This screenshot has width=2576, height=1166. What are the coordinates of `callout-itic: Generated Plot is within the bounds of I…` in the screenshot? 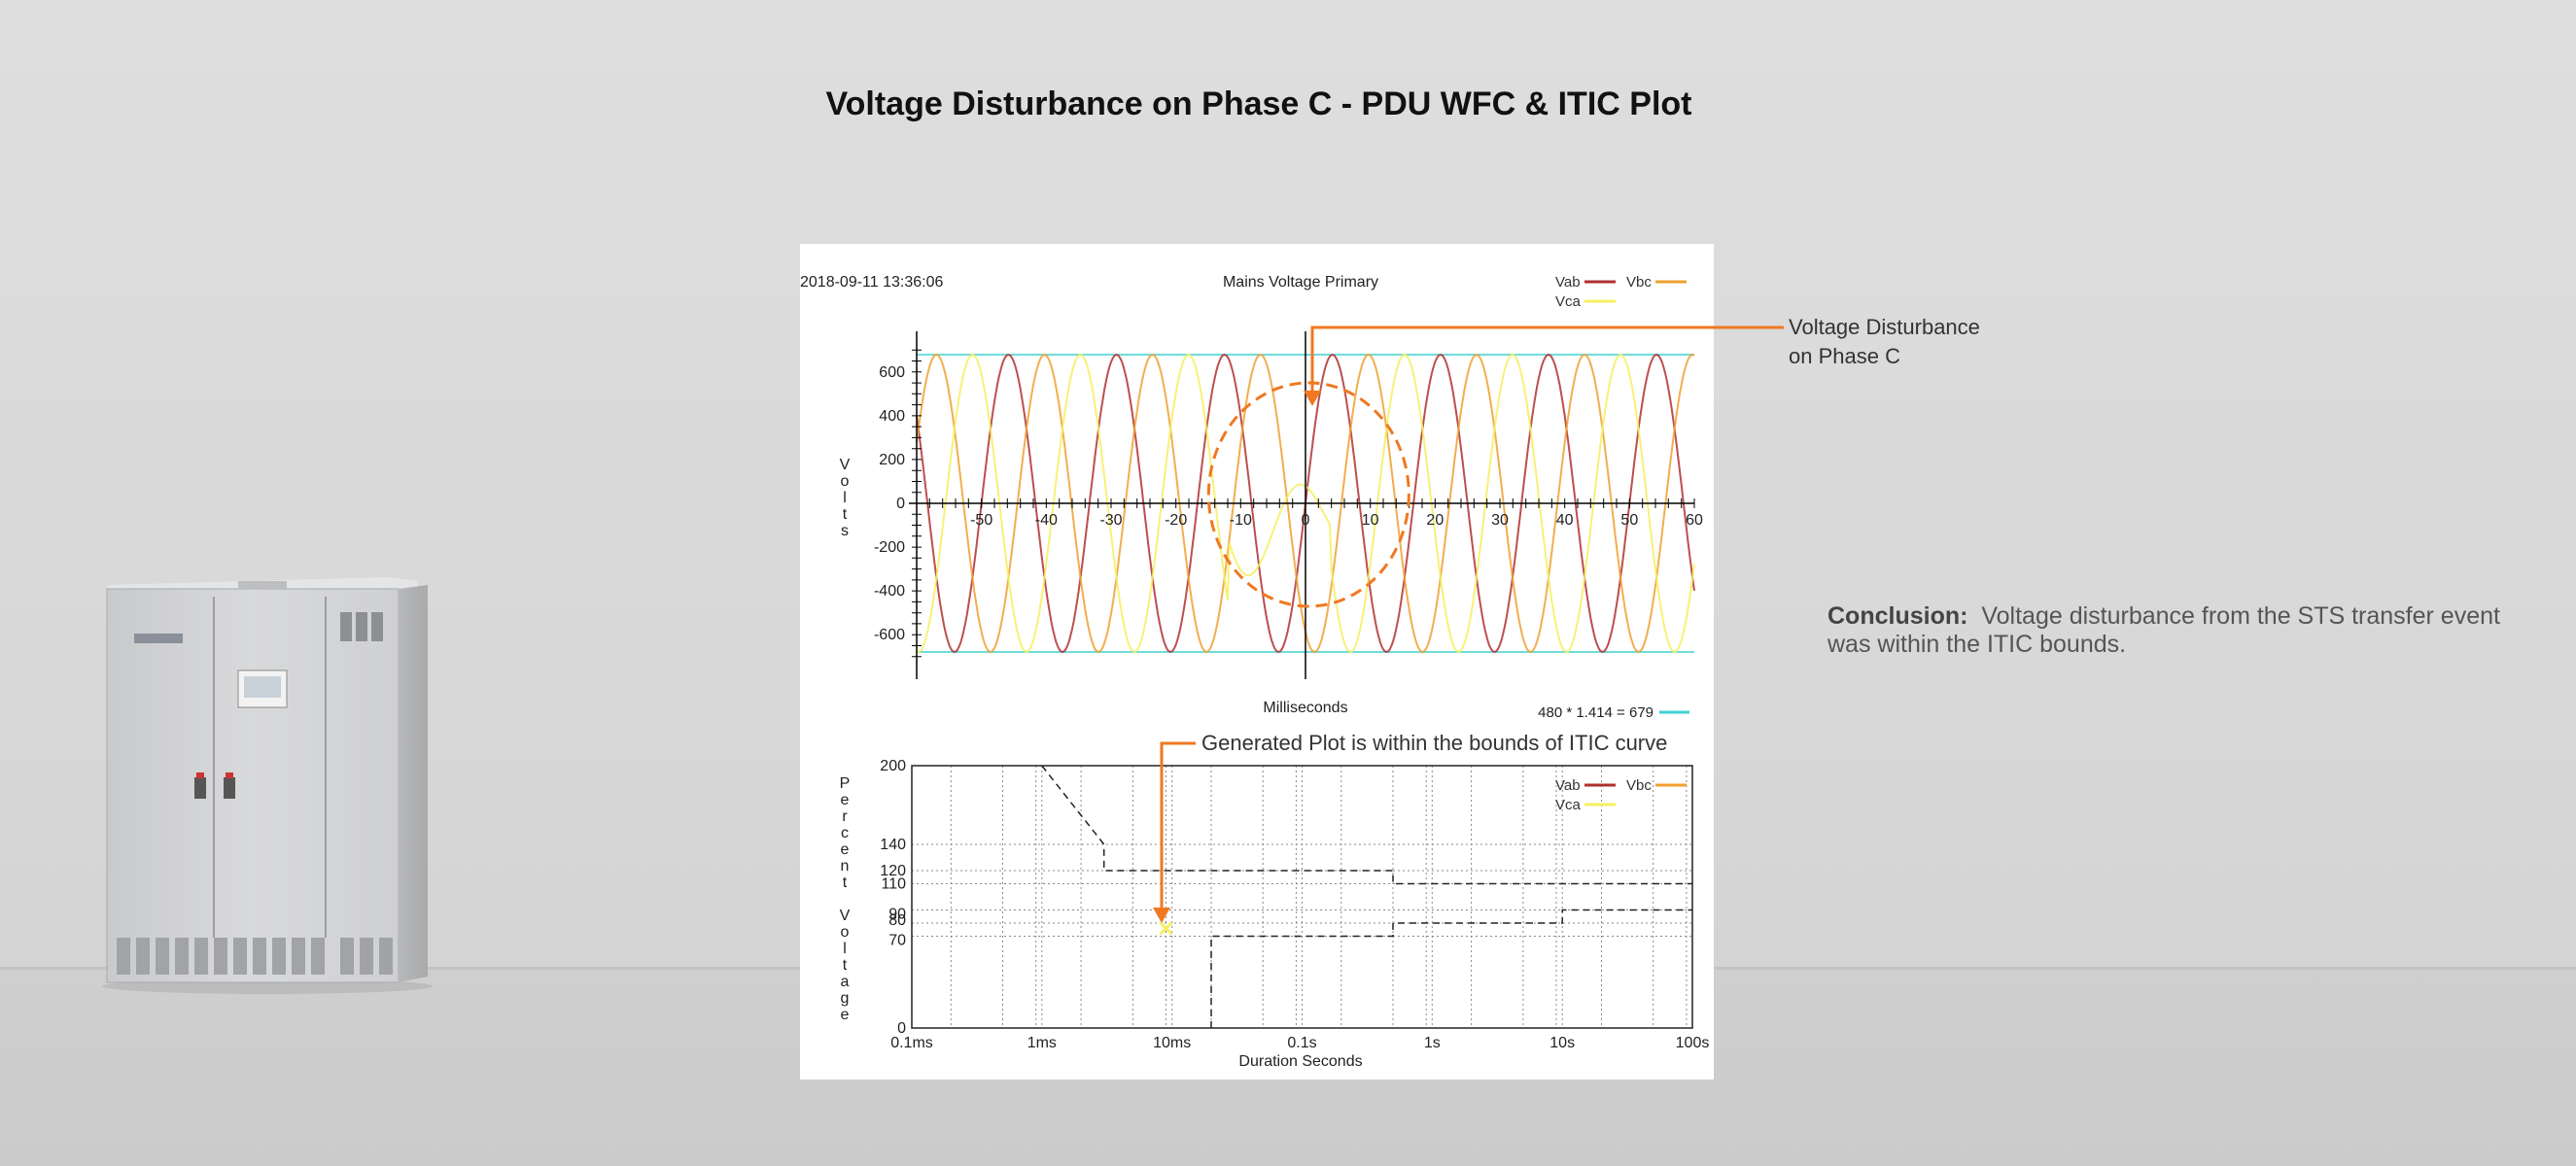 It's located at (1435, 743).